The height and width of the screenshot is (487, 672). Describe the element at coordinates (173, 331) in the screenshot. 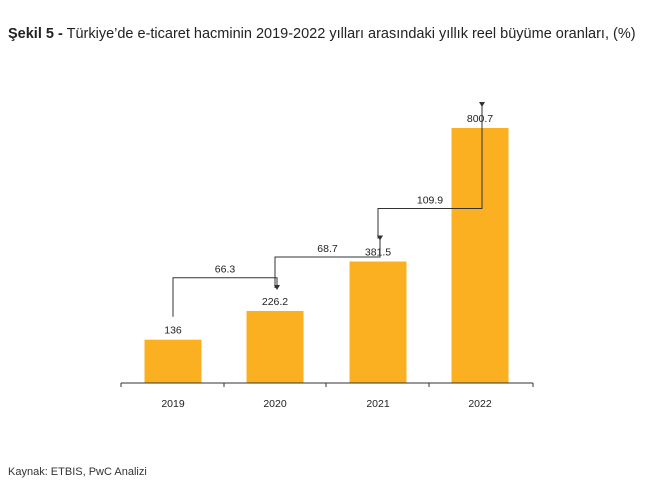

I see `value-label-2019: 136` at that location.